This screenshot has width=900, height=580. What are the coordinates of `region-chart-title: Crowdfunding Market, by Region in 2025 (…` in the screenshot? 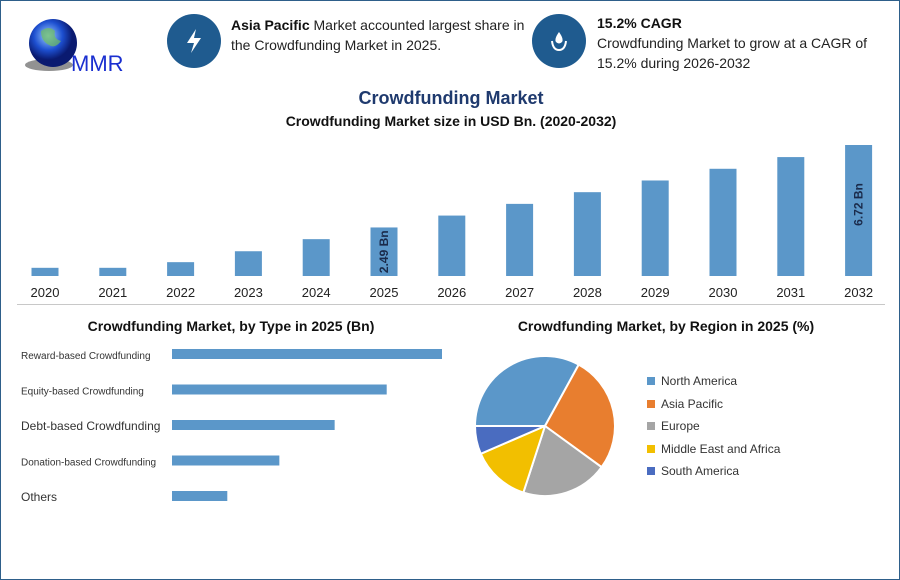 It's located at (666, 326).